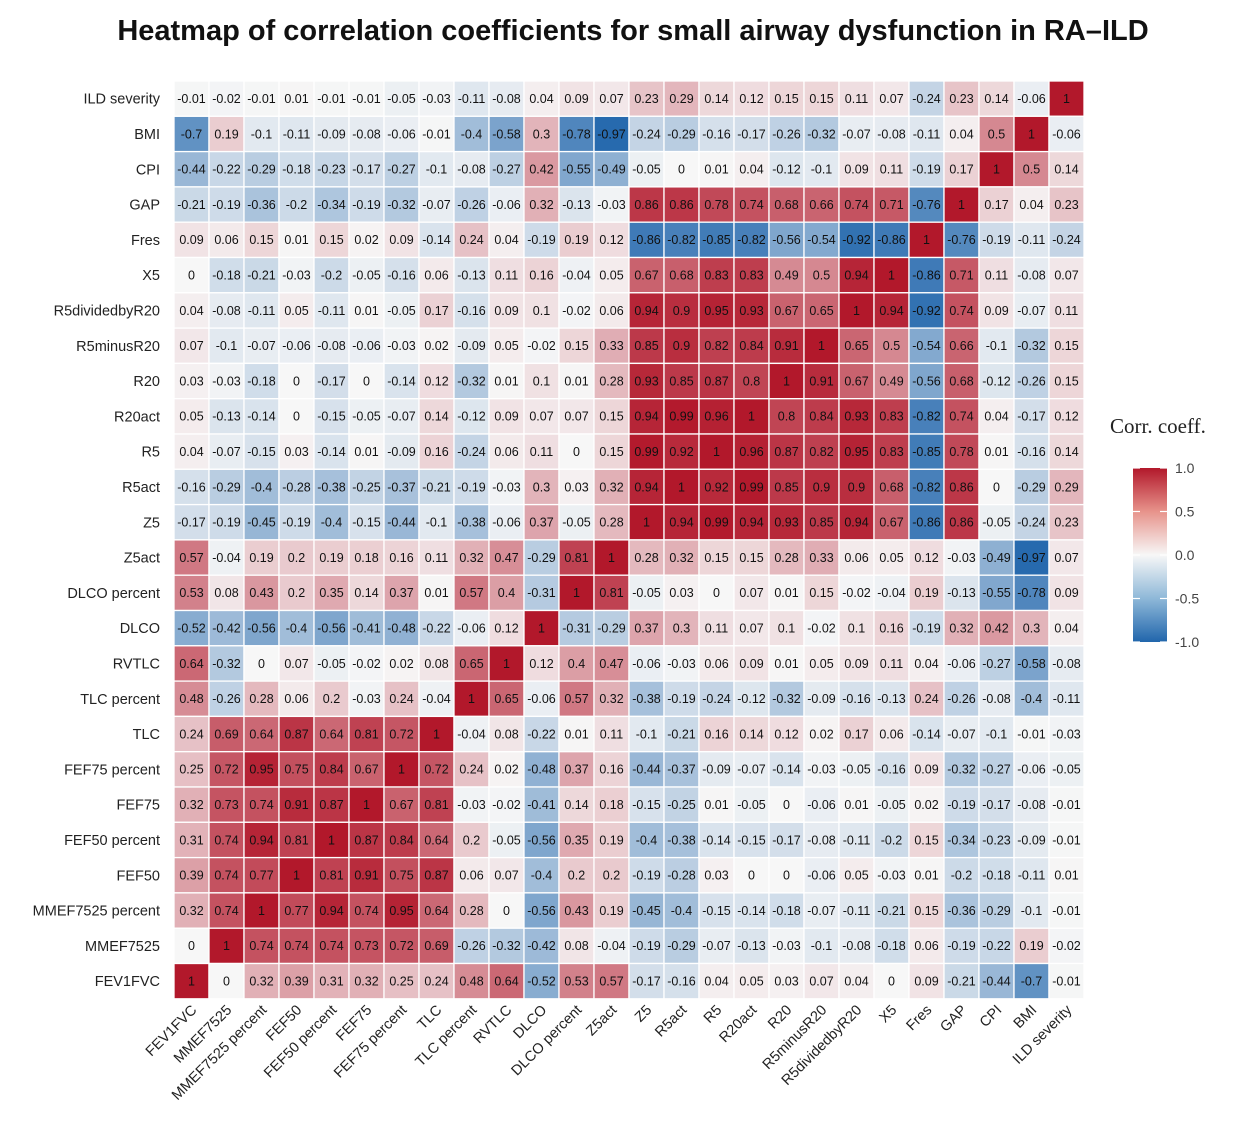  What do you see at coordinates (261, 981) in the screenshot?
I see `cell-value-label: 0.32` at bounding box center [261, 981].